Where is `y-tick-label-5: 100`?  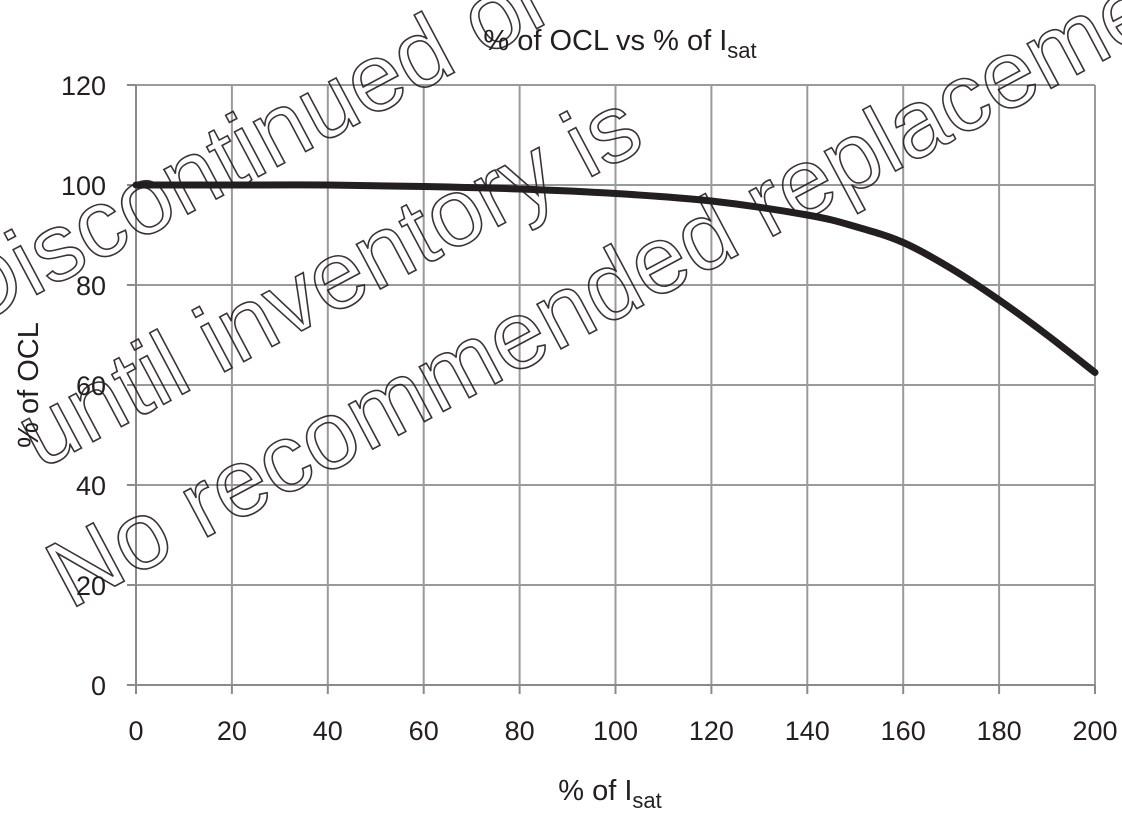 y-tick-label-5: 100 is located at coordinates (83, 186).